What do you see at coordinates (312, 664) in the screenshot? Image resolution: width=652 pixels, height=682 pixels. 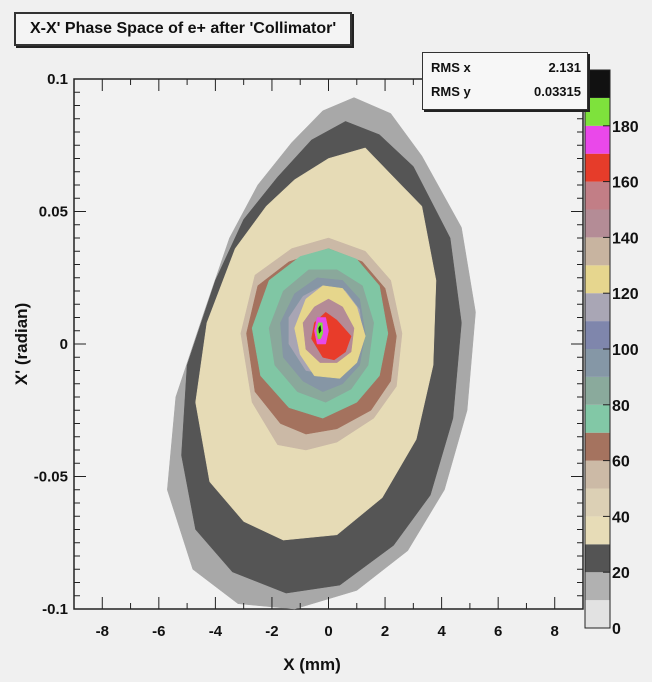 I see `x-axis-label: X (mm)` at bounding box center [312, 664].